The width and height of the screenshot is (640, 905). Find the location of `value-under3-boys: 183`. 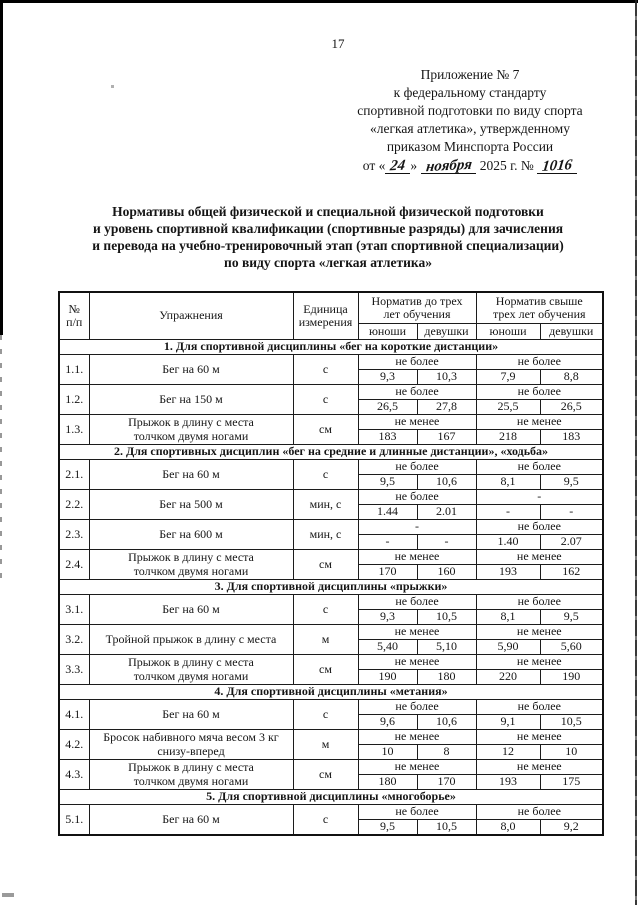

value-under3-boys: 183 is located at coordinates (387, 437).